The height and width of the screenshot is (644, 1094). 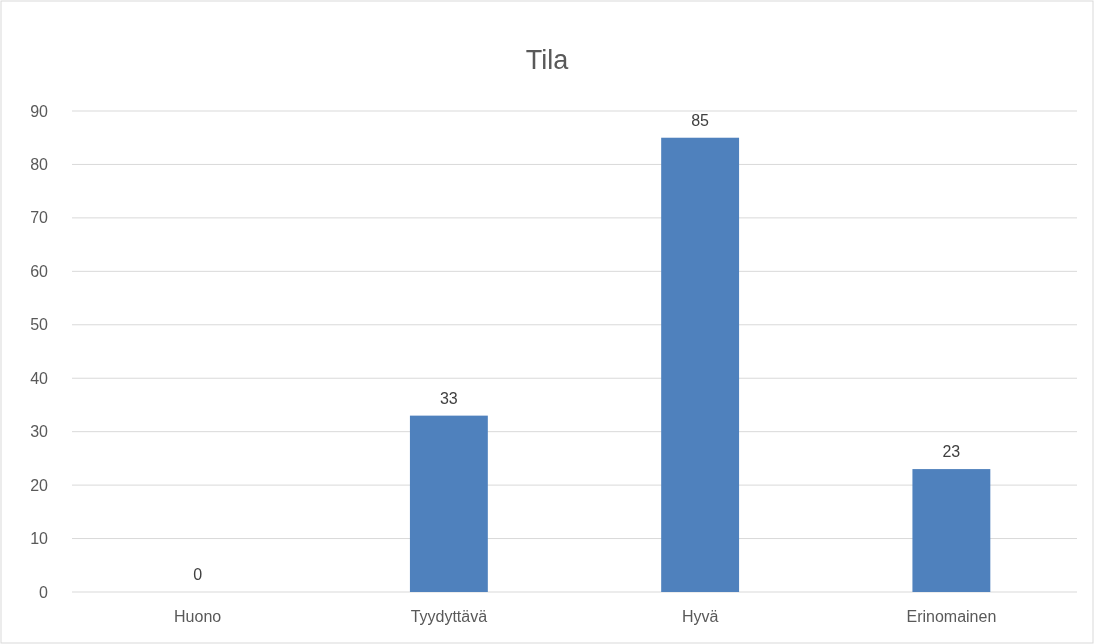 I want to click on y-tick-label: 0, so click(x=44, y=592).